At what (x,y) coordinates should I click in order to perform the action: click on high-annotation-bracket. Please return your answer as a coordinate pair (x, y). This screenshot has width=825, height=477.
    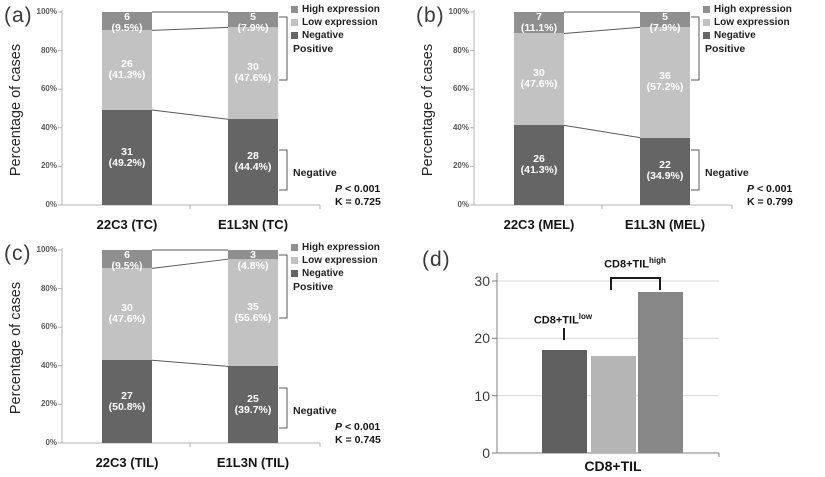
    Looking at the image, I should click on (635, 283).